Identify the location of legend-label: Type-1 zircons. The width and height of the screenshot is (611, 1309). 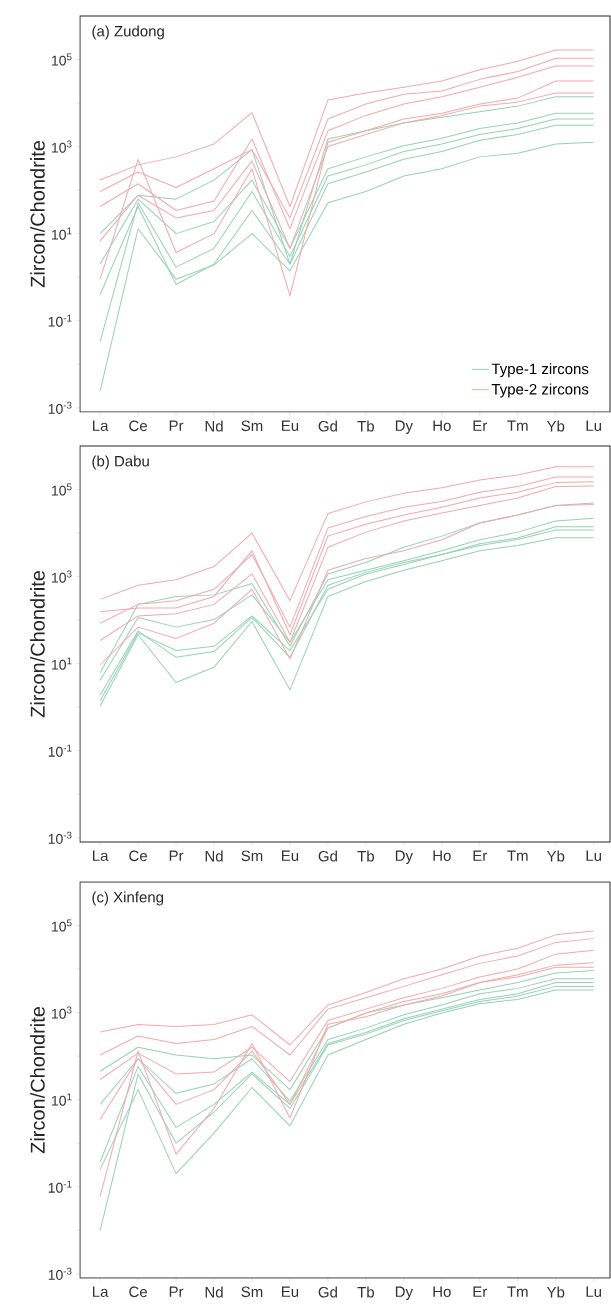
(540, 370).